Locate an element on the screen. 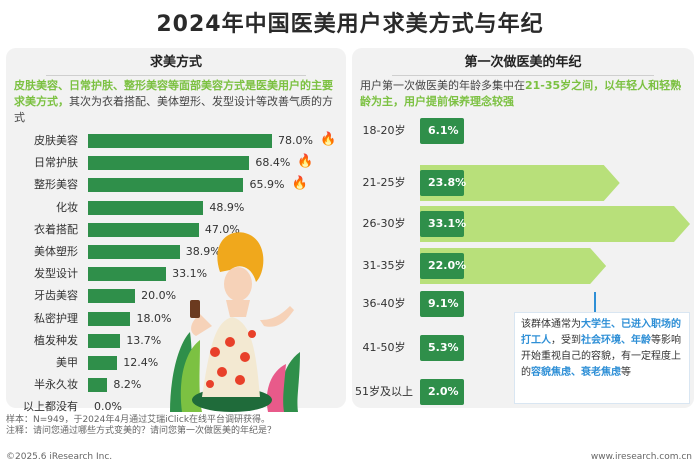 The width and height of the screenshot is (700, 470). age-value-box: 23.8% is located at coordinates (443, 183).